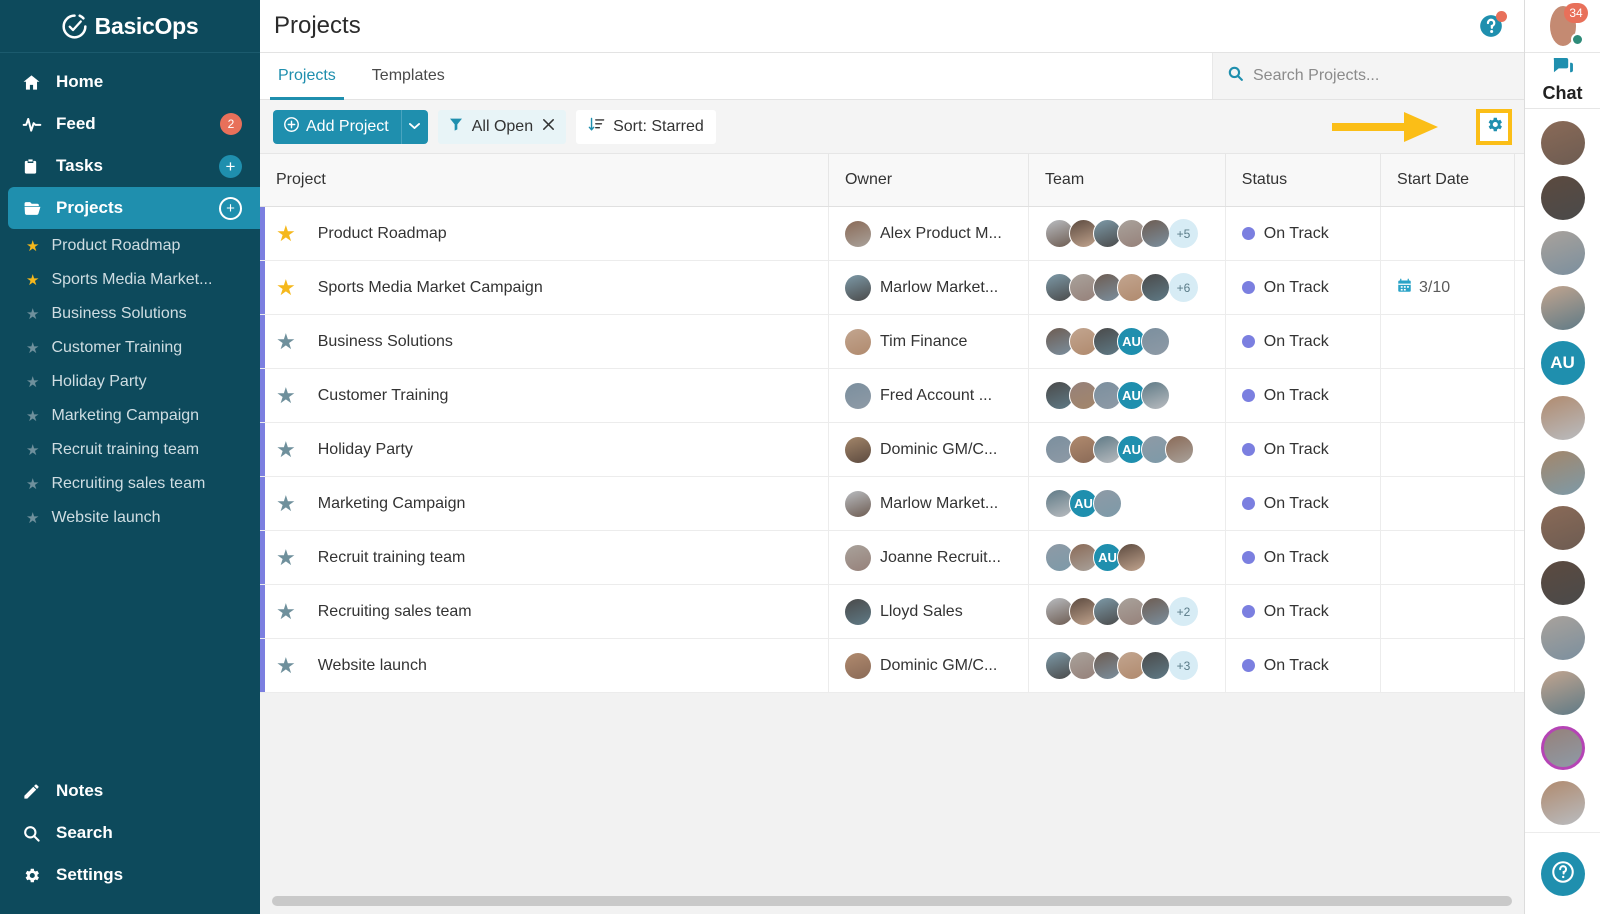 The height and width of the screenshot is (914, 1600). What do you see at coordinates (337, 126) in the screenshot?
I see `add-project-button: Add Project` at bounding box center [337, 126].